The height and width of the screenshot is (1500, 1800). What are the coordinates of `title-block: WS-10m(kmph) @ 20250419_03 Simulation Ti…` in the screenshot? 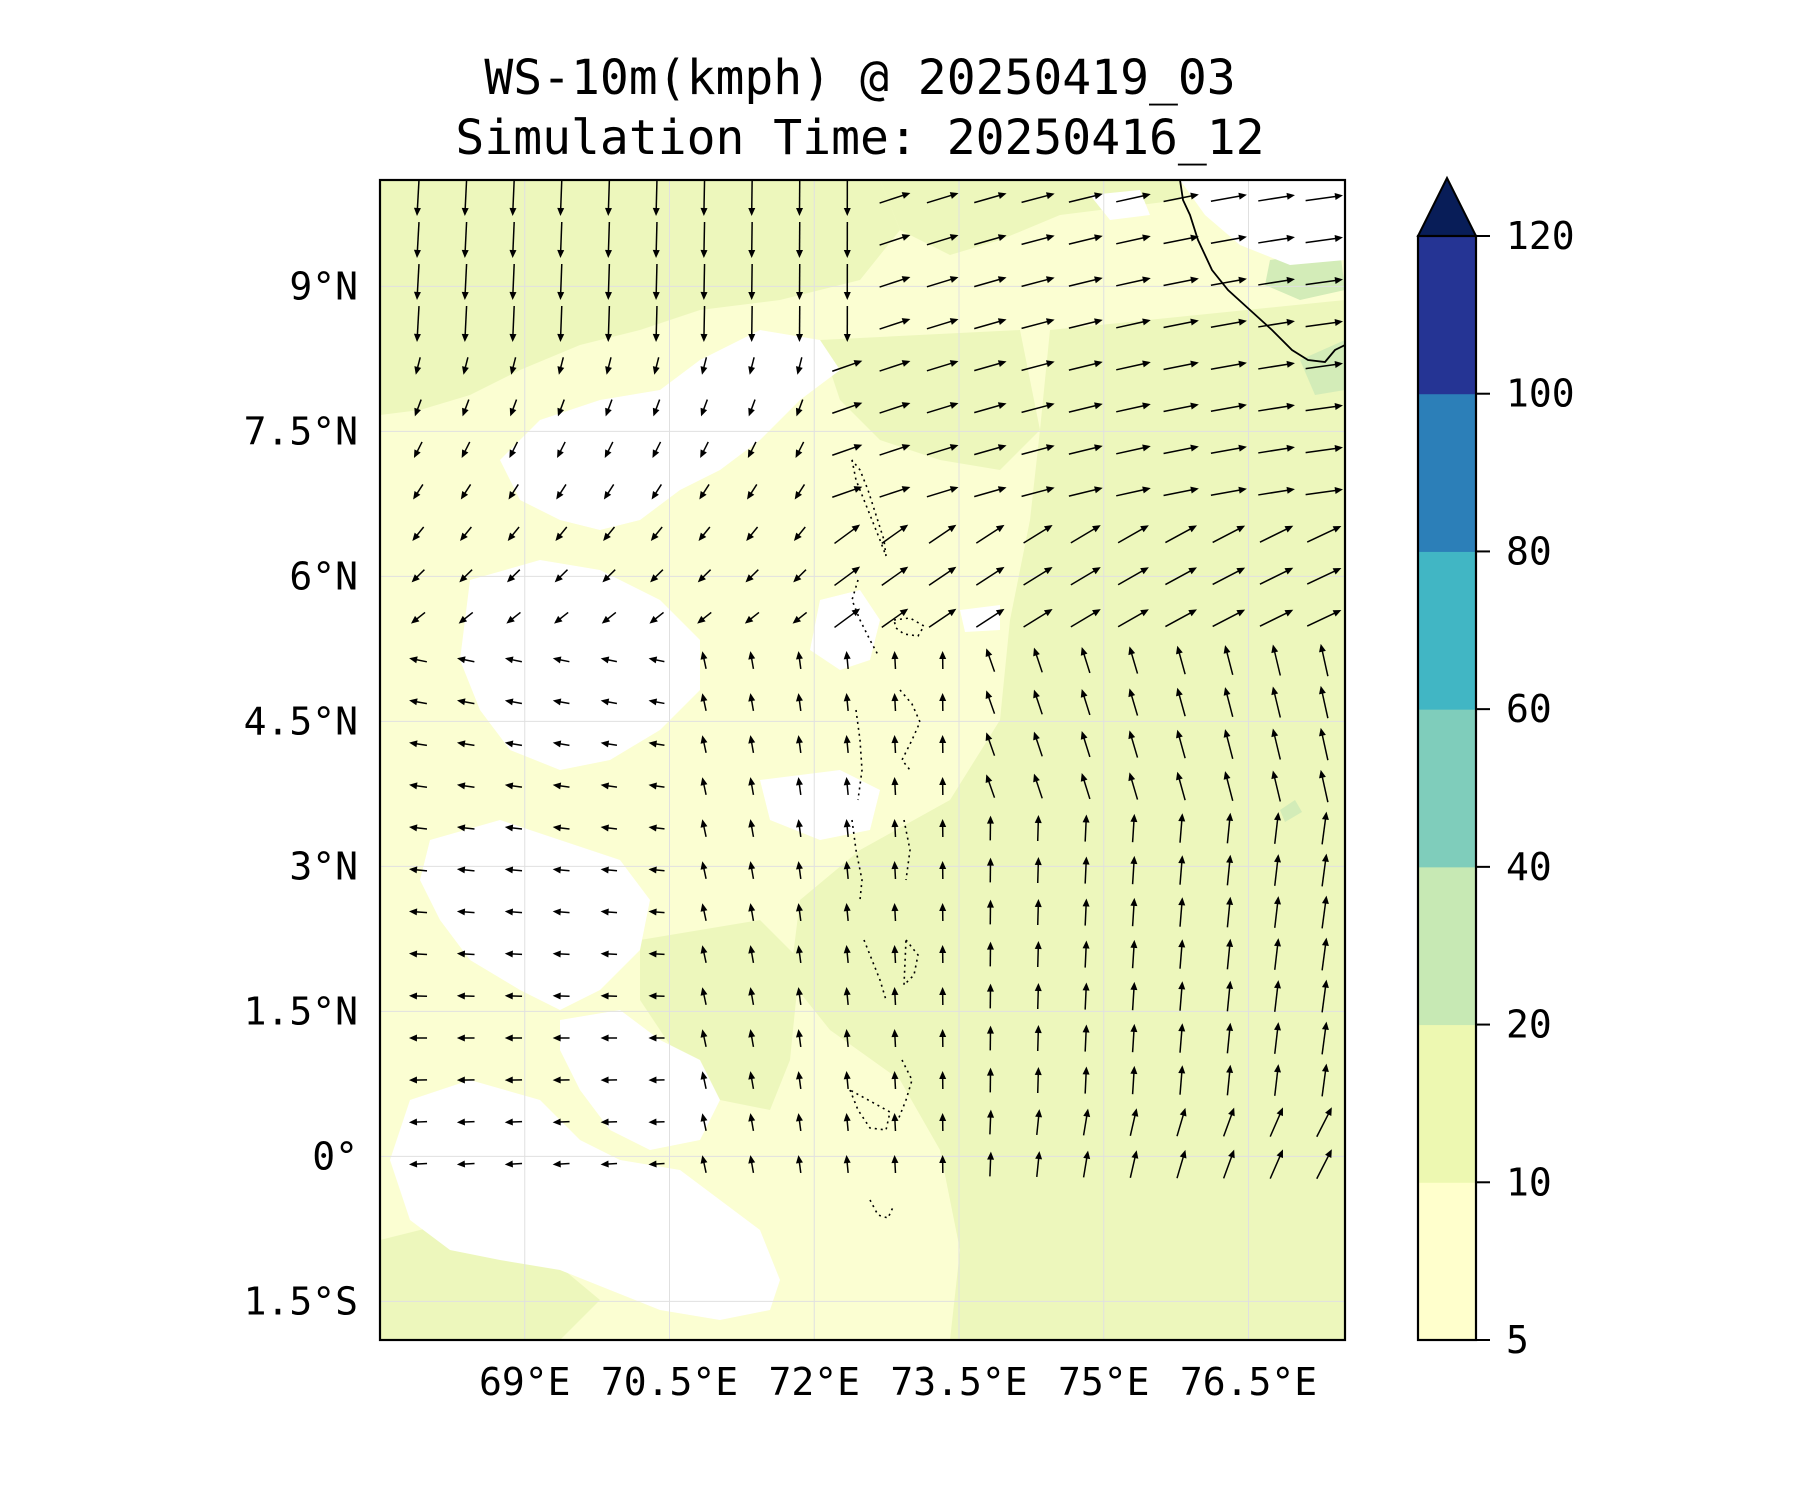 It's located at (860, 108).